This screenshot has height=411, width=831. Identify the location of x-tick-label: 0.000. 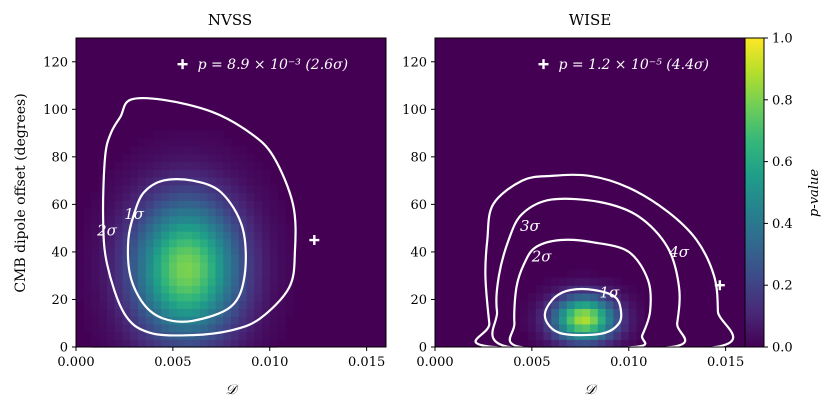
(434, 362).